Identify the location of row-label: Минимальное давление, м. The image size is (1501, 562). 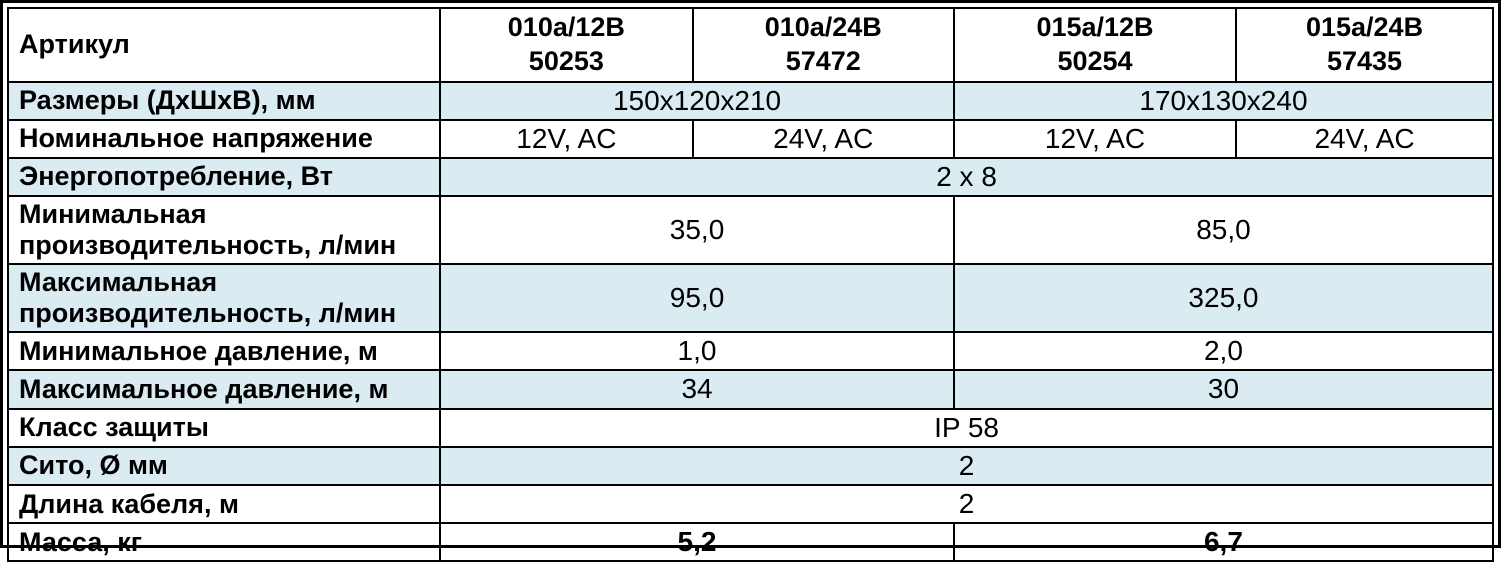
(224, 351).